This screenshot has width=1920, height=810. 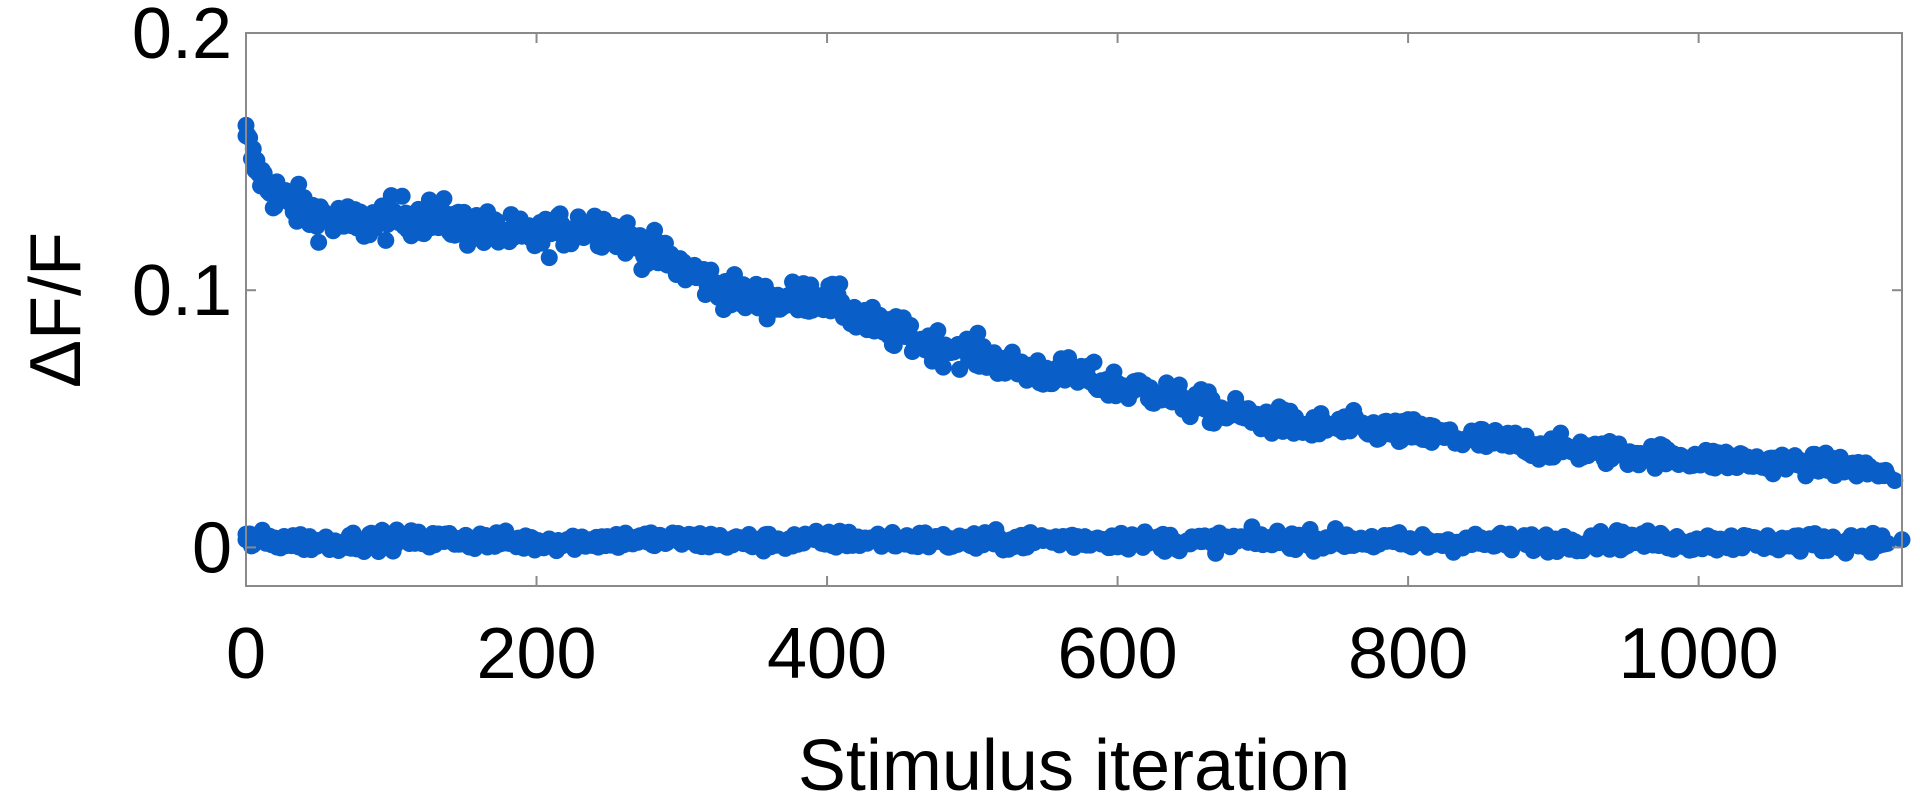 I want to click on x-tick-label: 200, so click(x=536, y=654).